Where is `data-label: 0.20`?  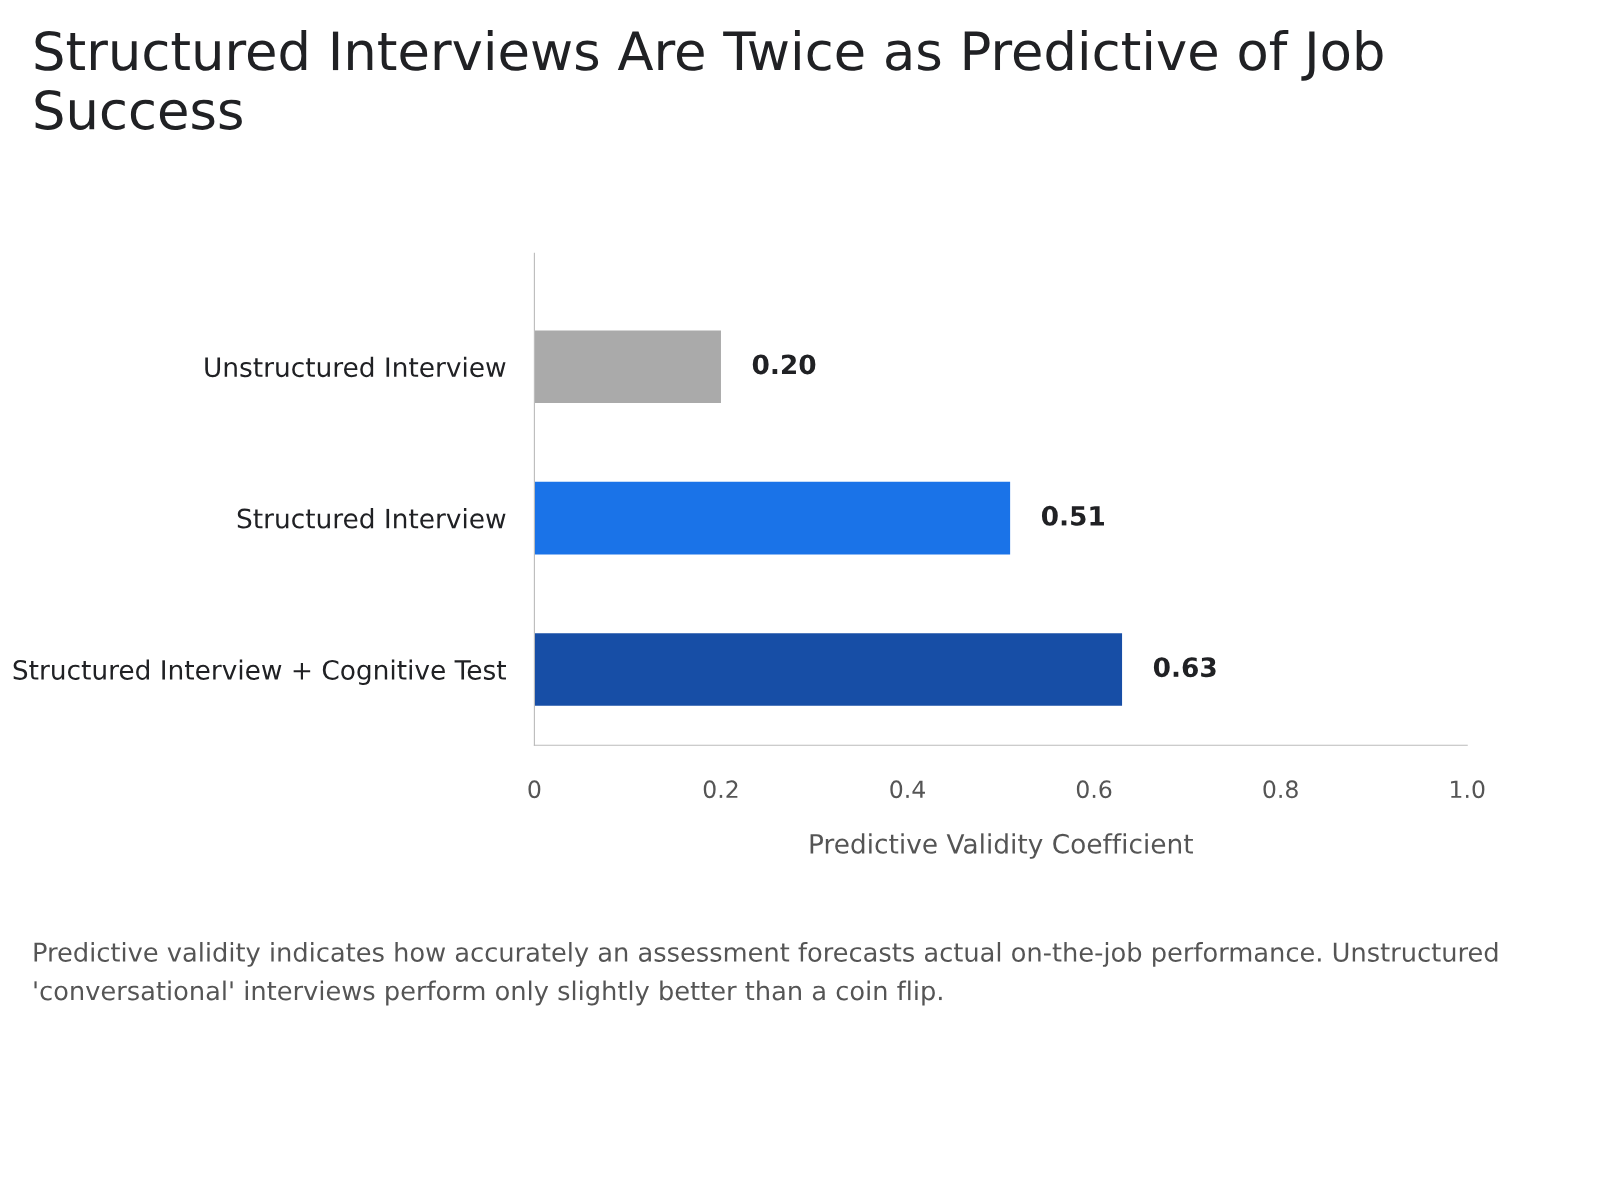 data-label: 0.20 is located at coordinates (784, 364).